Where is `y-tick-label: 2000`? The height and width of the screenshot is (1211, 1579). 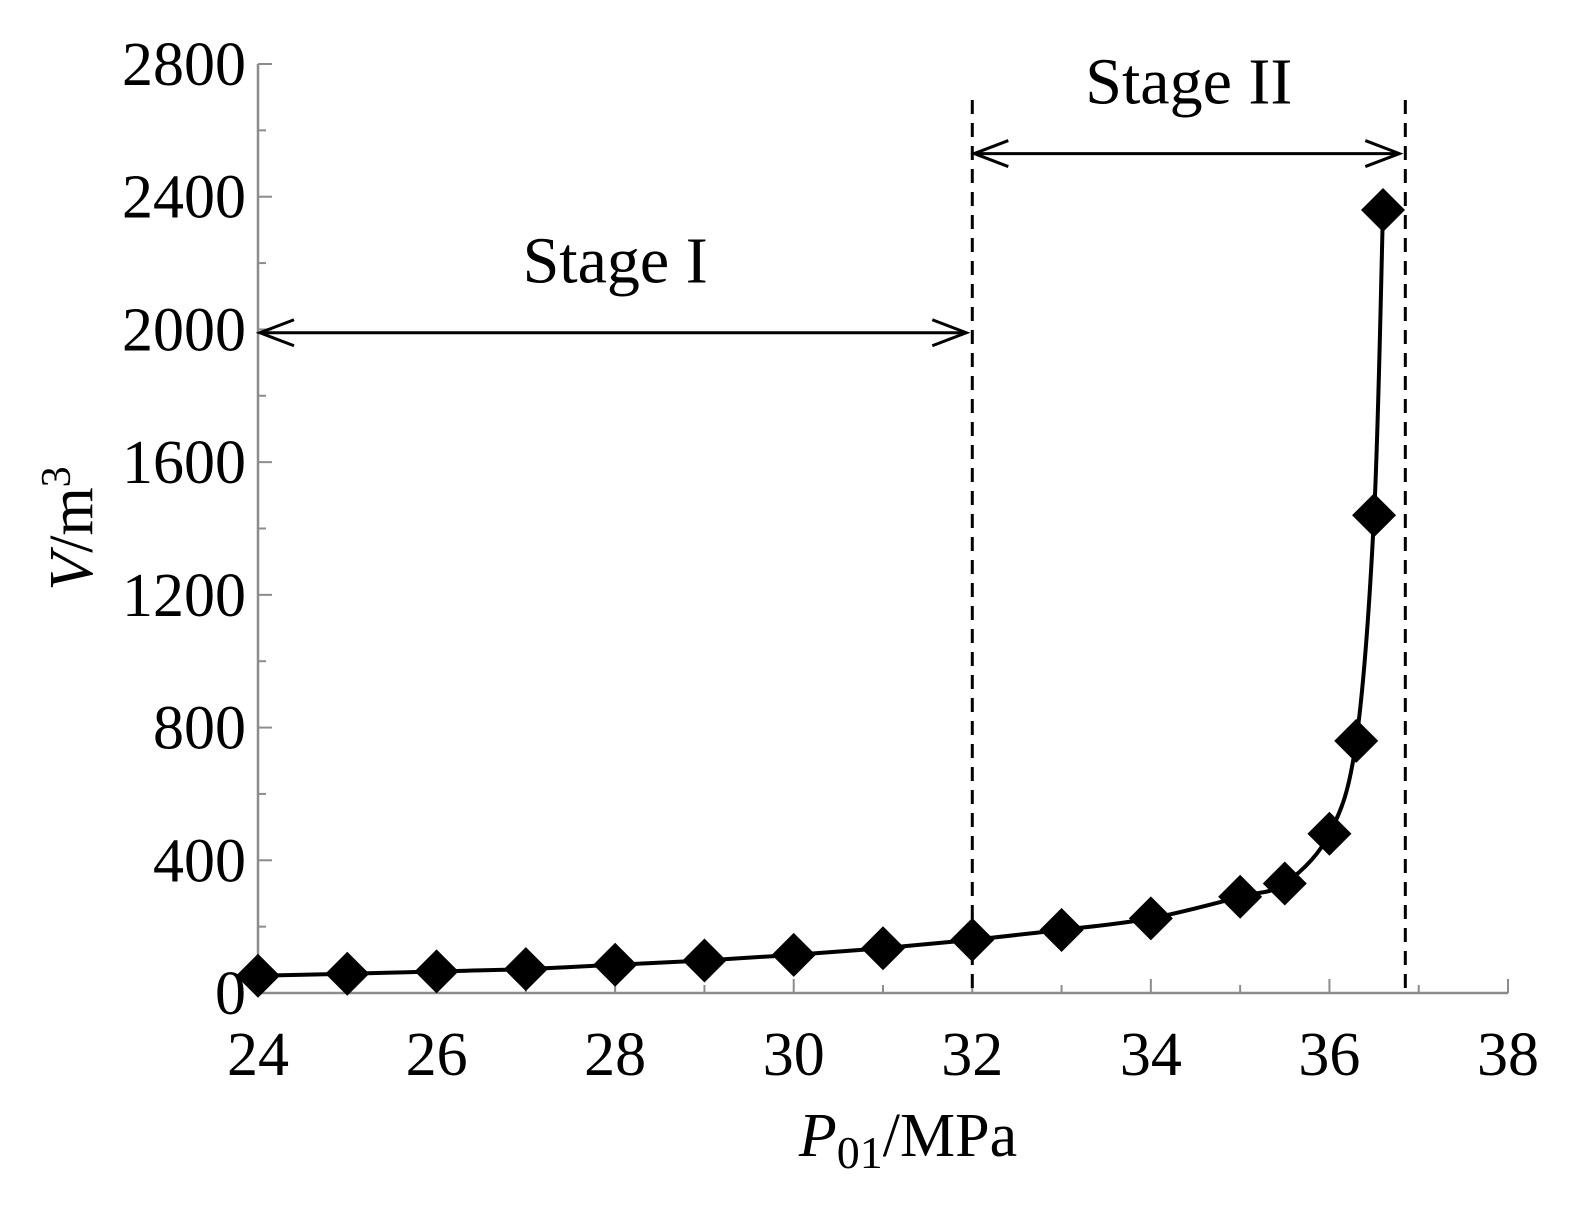
y-tick-label: 2000 is located at coordinates (184, 330).